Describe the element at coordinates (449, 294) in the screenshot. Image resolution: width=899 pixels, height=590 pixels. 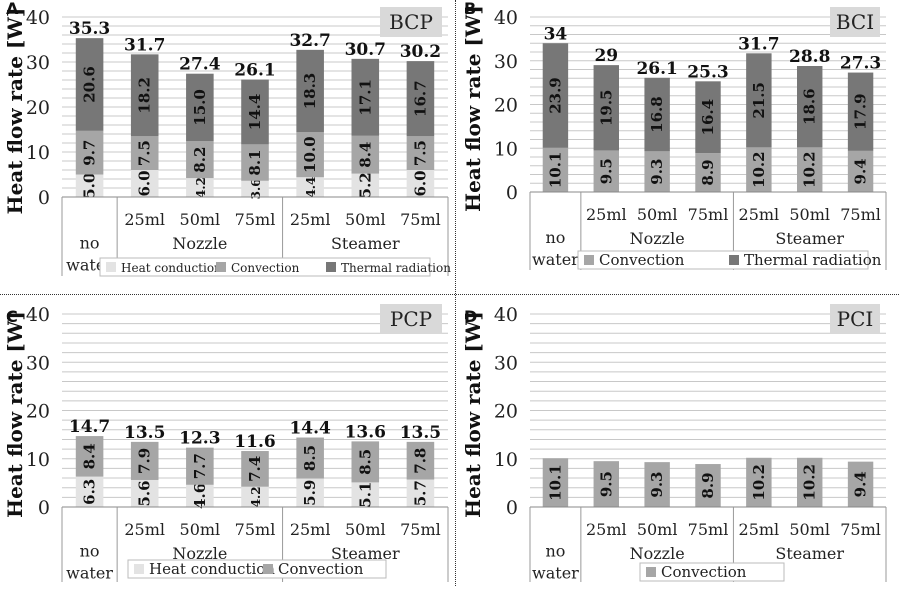
I see `panel-divider-horizontal` at that location.